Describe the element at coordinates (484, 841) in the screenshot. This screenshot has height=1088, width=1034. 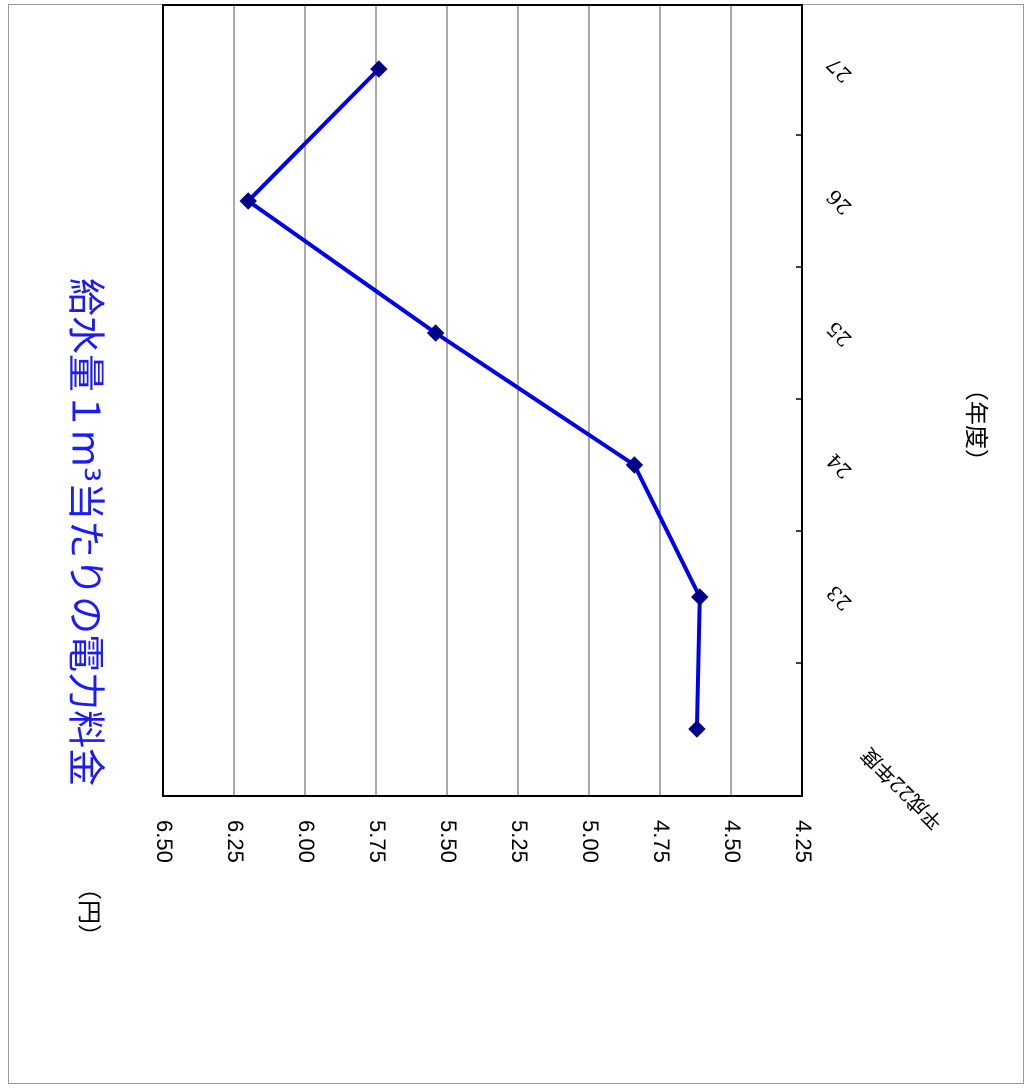
I see `y-tick-labels: 6.50 6.25 6.00 5.75 5.50 5.25 5.00 4.75 4.50 4.25` at that location.